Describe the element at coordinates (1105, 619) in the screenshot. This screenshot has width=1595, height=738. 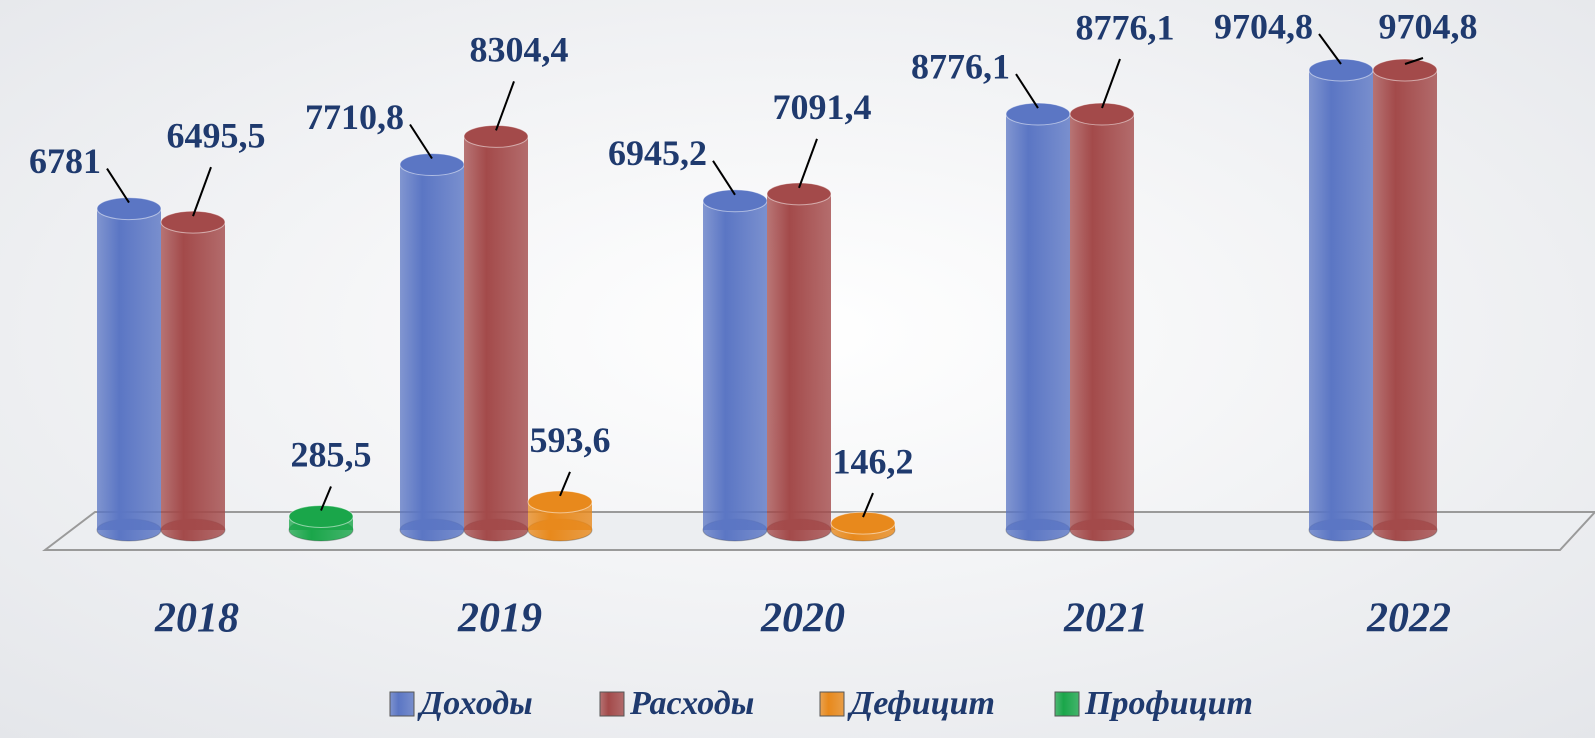
I see `x-tick-label: 2021` at that location.